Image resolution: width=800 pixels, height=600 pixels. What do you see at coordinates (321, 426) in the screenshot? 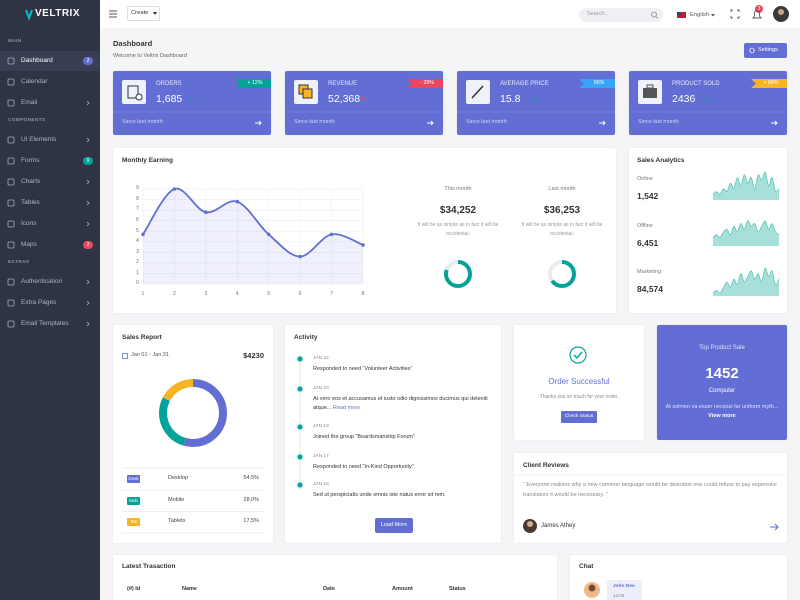
I see `activity-date: JAN 19` at bounding box center [321, 426].